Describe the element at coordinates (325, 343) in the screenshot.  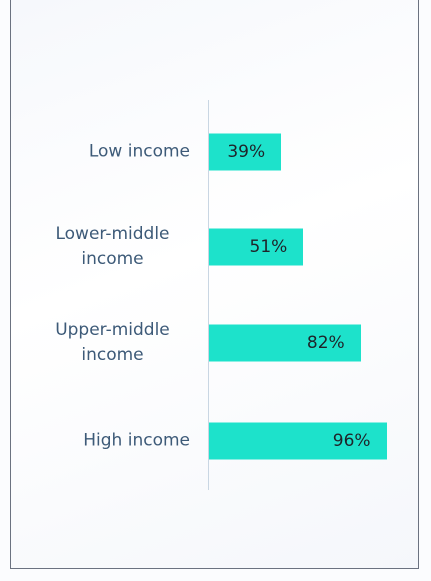
I see `value-label: 82%` at that location.